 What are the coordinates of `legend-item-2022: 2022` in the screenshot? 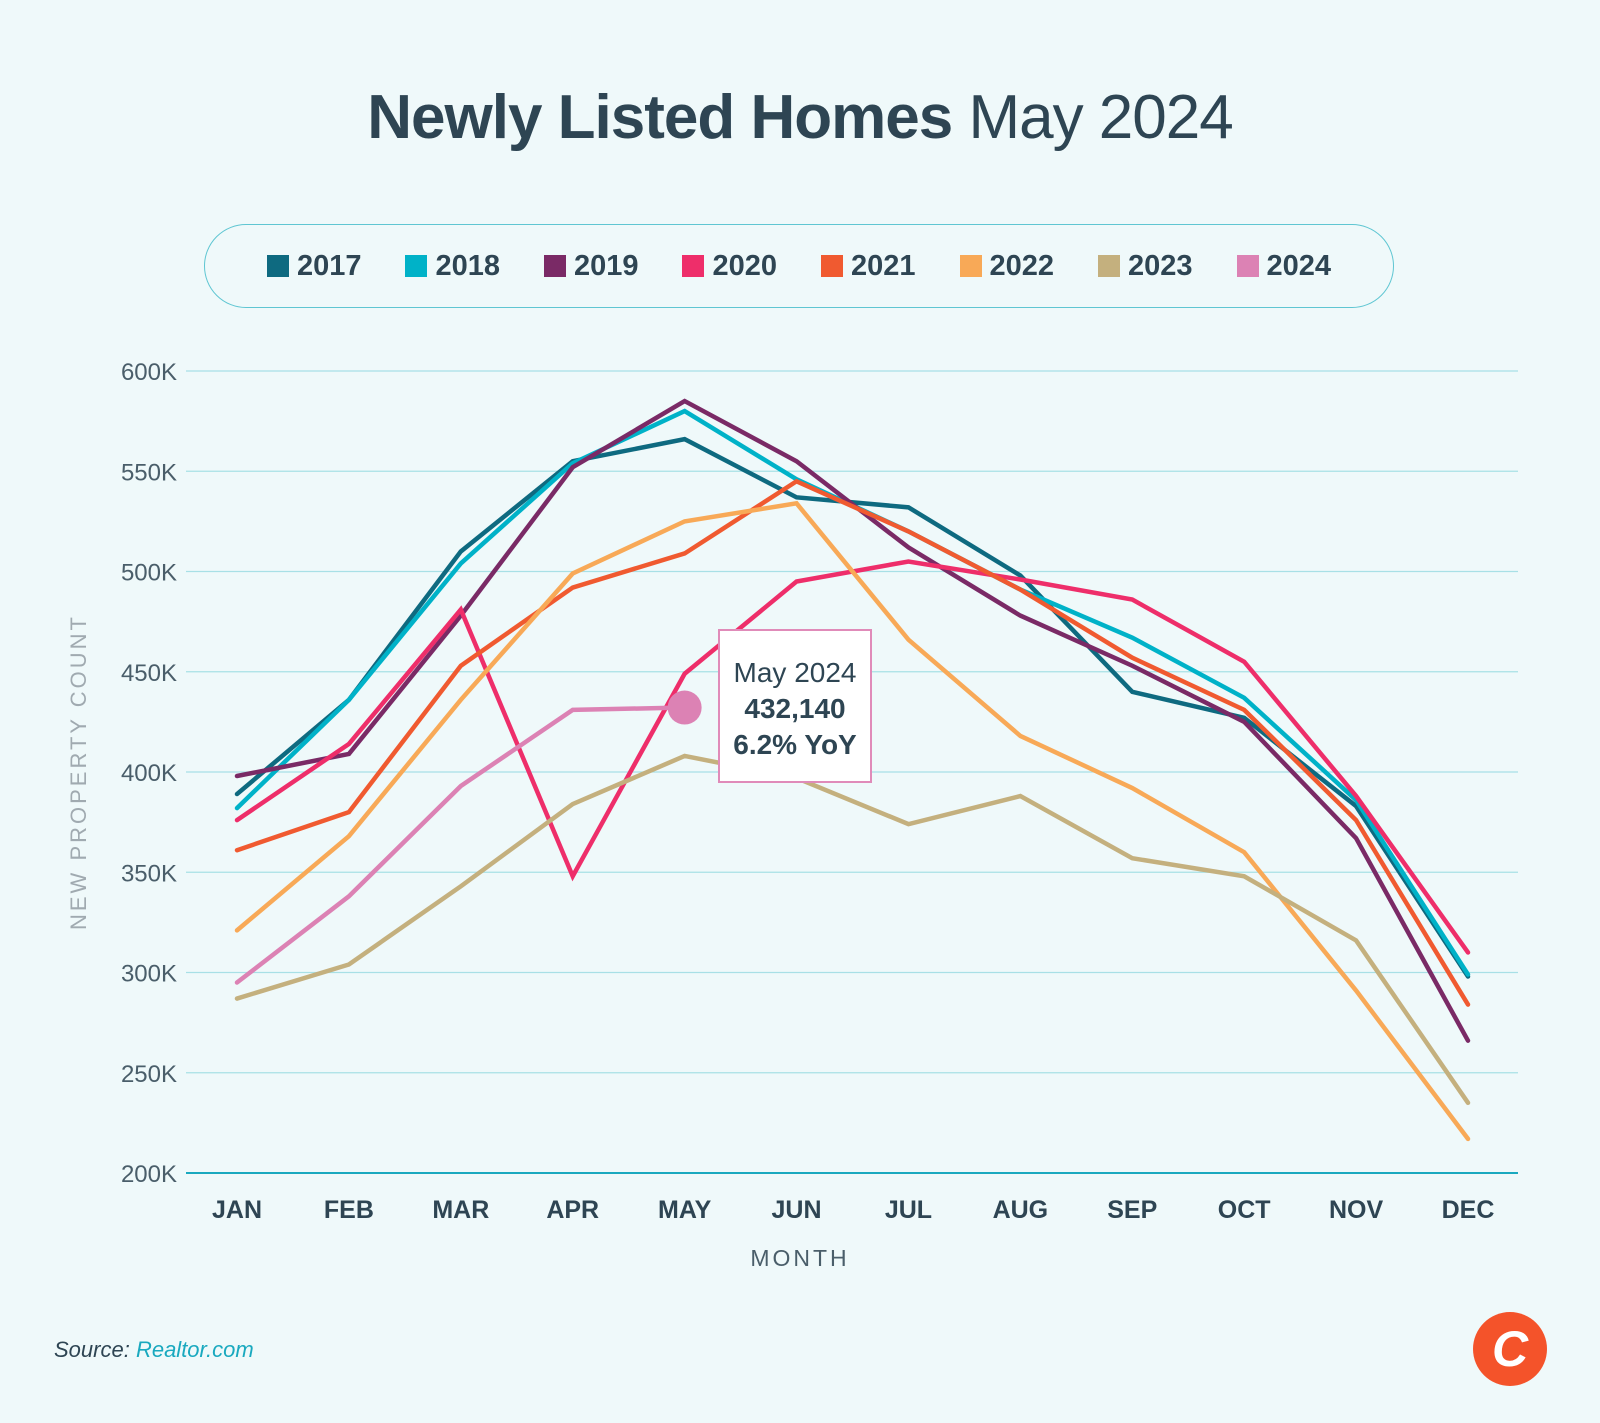 It's located at (1007, 266).